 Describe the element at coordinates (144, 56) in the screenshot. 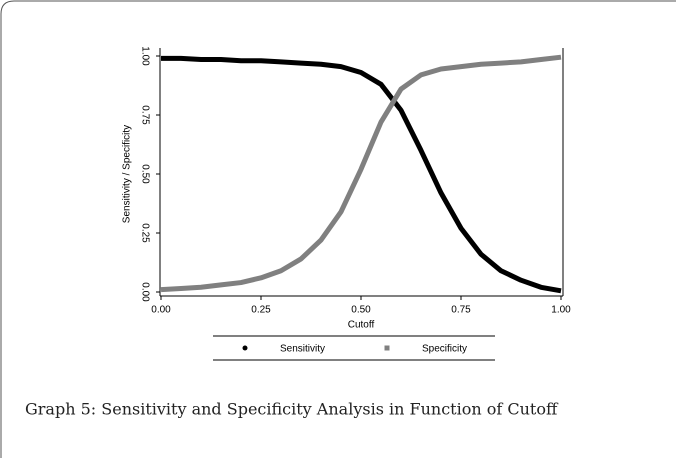

I see `y-tick-label: 1.00` at that location.